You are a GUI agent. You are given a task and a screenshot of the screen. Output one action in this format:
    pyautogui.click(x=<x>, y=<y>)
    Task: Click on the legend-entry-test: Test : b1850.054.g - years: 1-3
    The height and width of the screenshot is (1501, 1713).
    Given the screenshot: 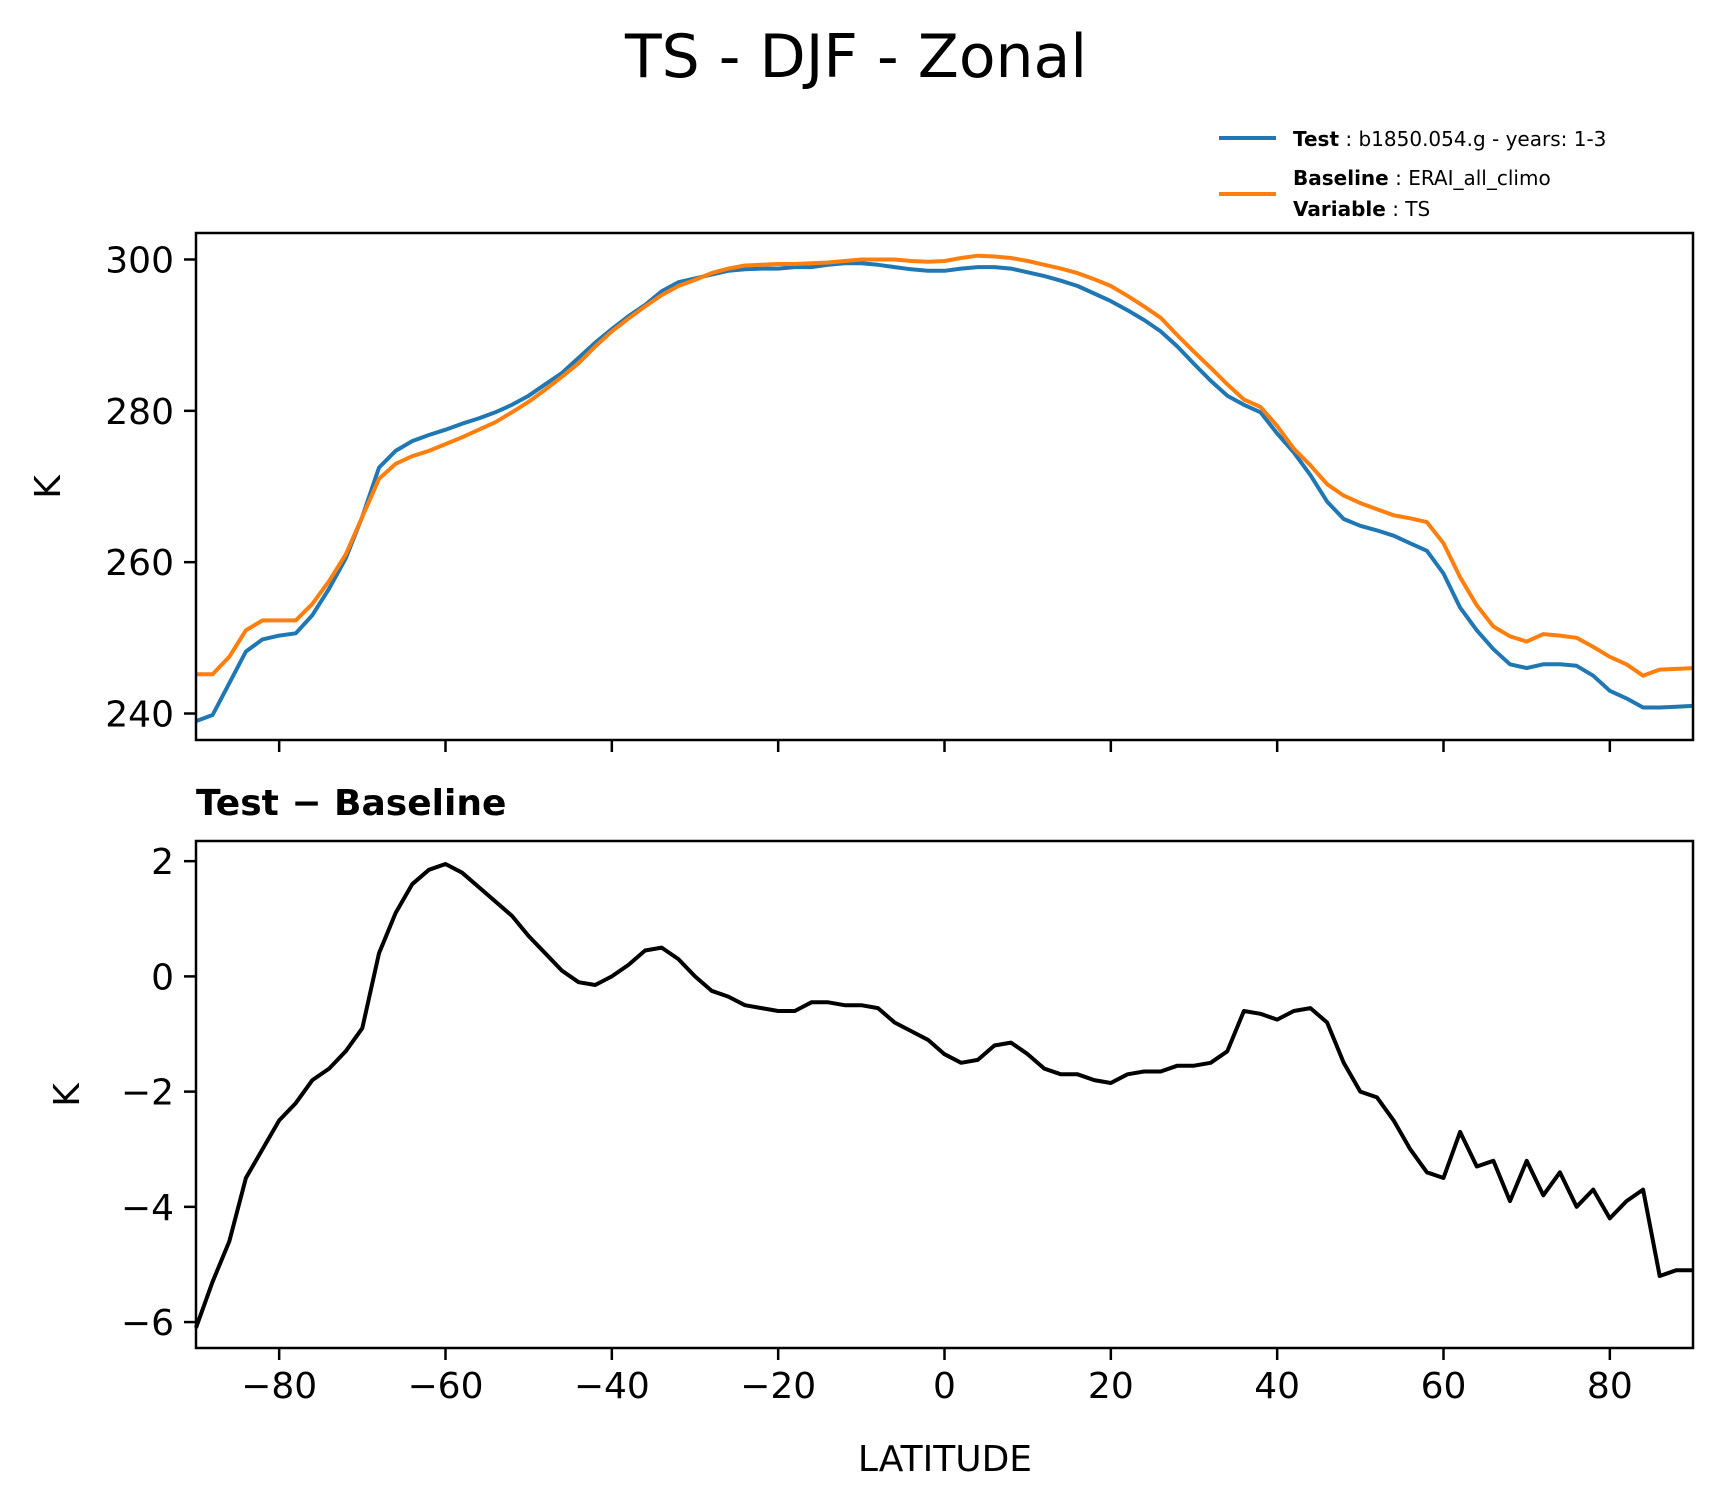 What is the action you would take?
    pyautogui.click(x=1449, y=139)
    